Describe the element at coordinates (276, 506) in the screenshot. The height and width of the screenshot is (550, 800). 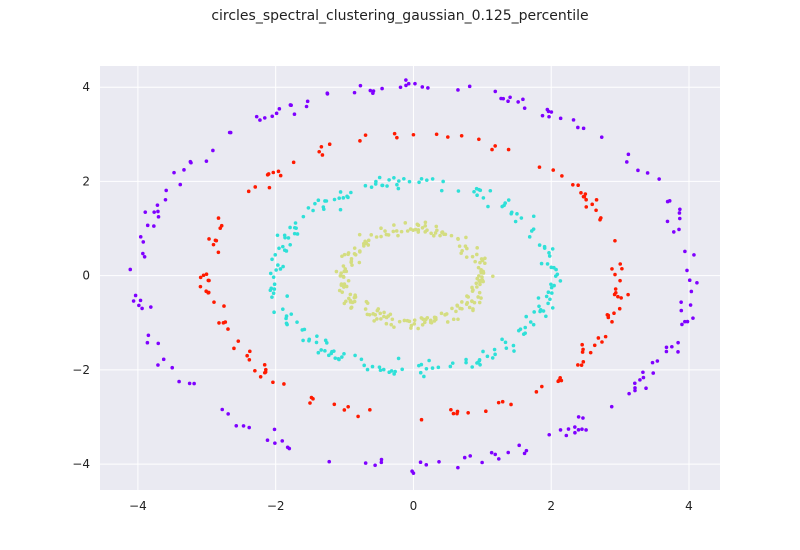
I see `x-tick-label: −2` at that location.